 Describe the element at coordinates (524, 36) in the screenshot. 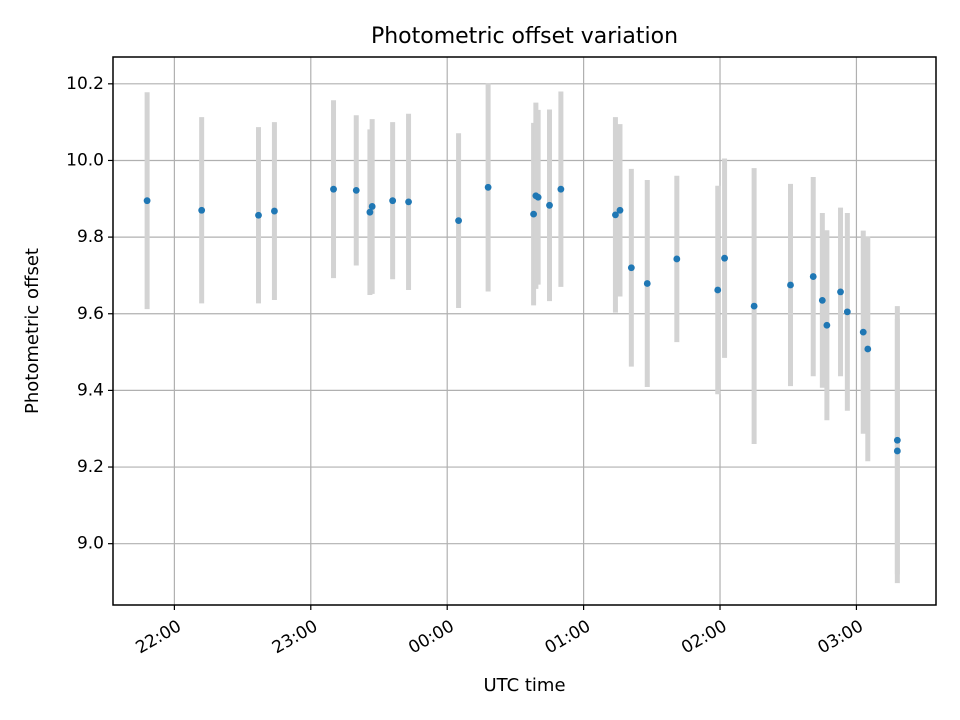

I see `chart-title: Photometric offset variation` at that location.